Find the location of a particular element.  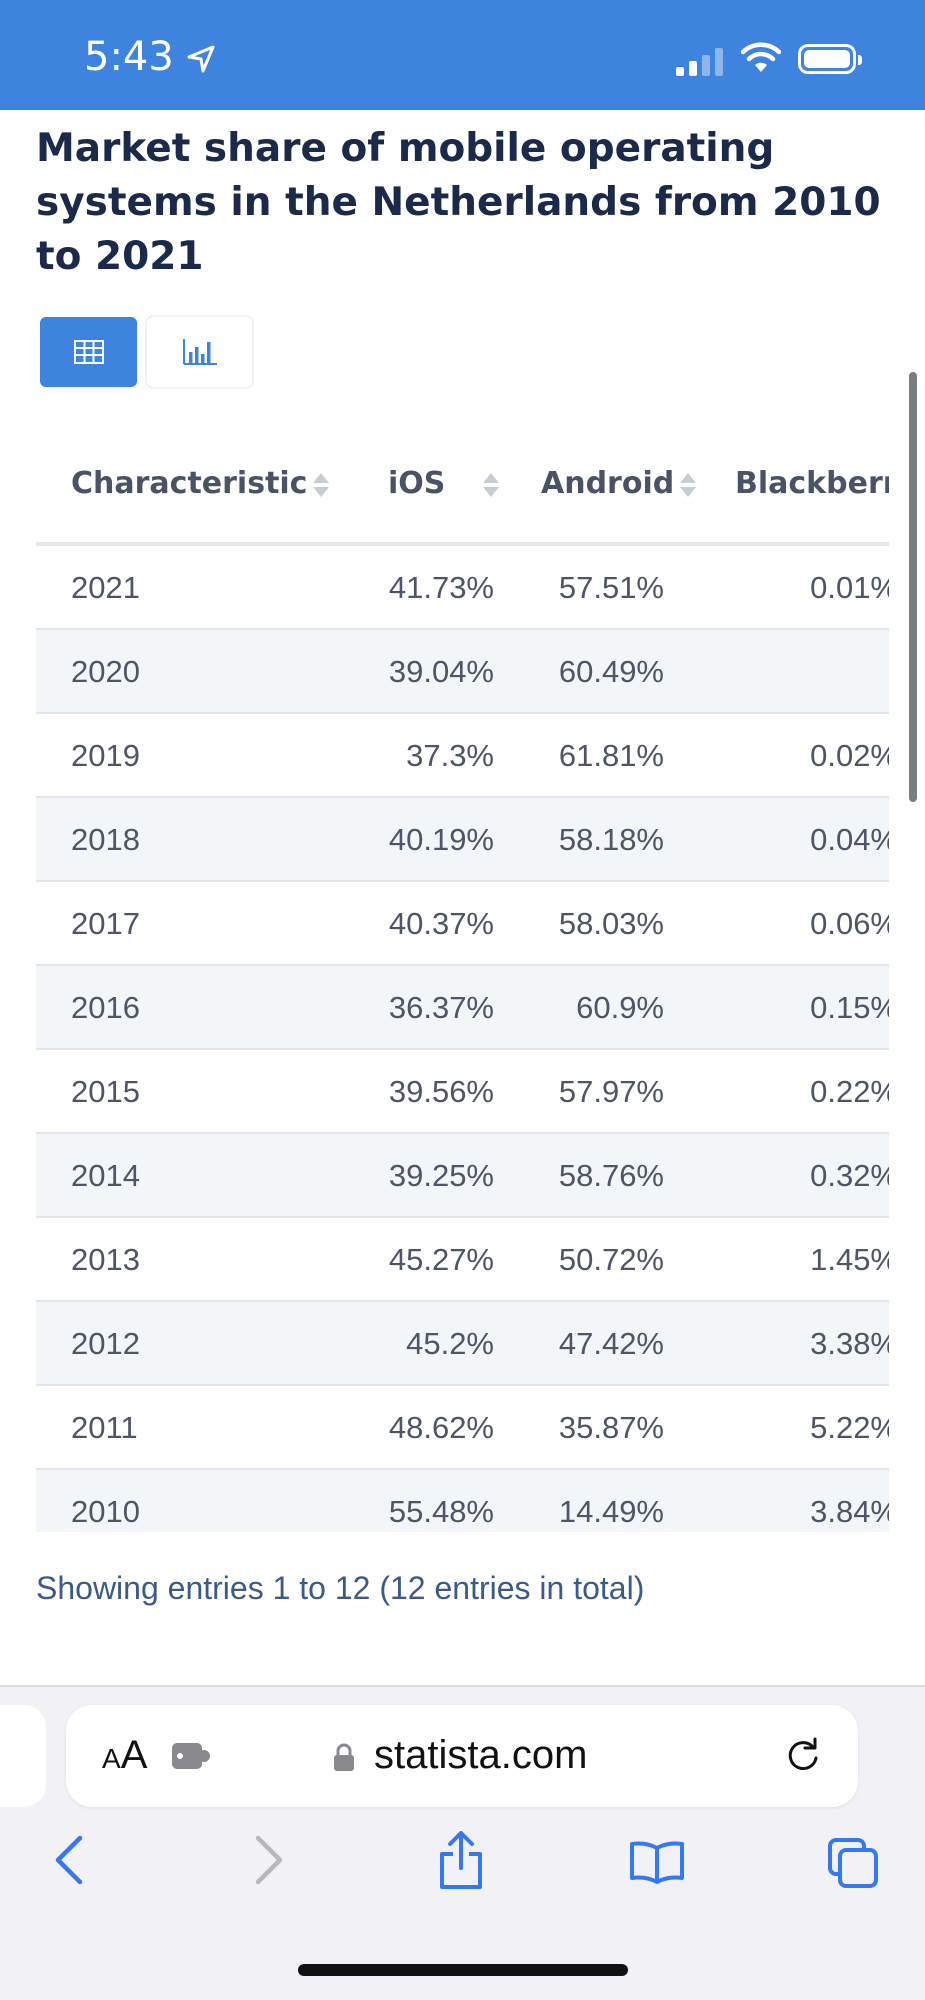

cell-year: 2017 is located at coordinates (105, 923).